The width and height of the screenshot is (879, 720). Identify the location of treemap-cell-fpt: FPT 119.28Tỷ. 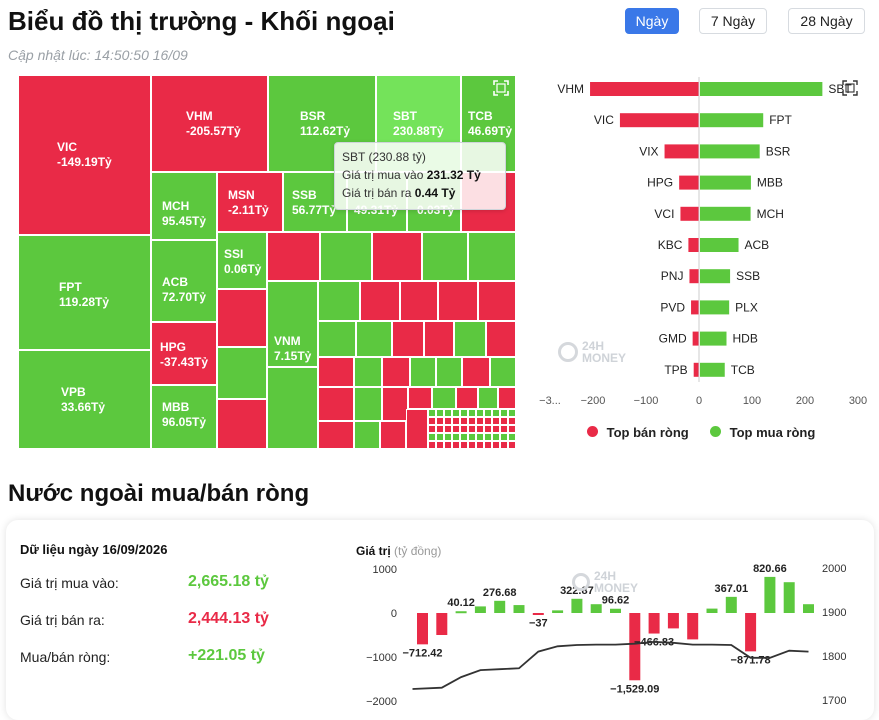
(84, 292).